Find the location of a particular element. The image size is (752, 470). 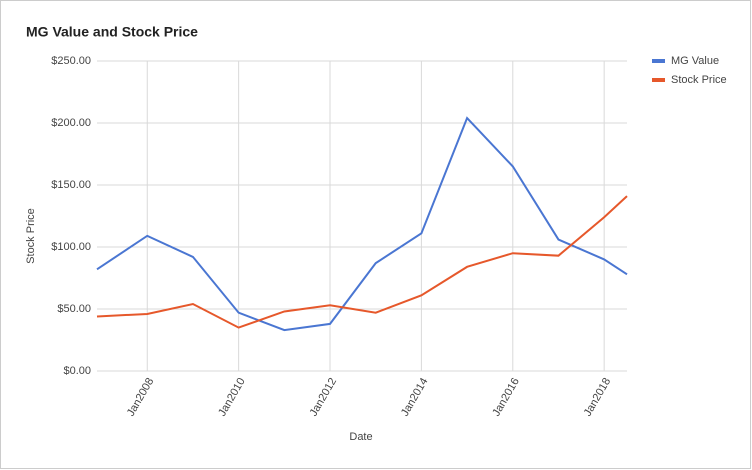

y-tick-label: $0.00 is located at coordinates (77, 371).